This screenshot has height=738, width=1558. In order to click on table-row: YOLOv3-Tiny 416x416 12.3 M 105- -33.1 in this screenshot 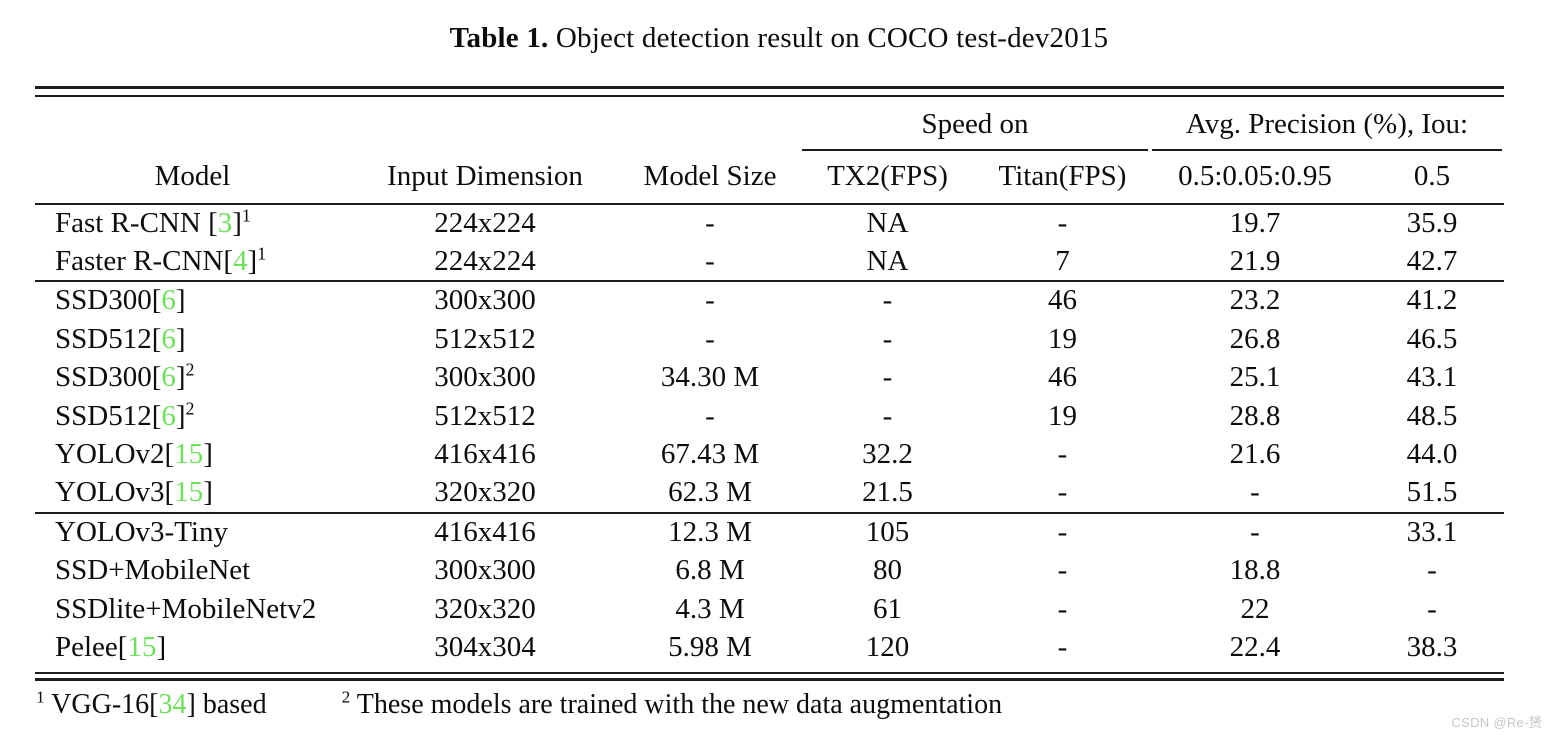, I will do `click(769, 531)`.